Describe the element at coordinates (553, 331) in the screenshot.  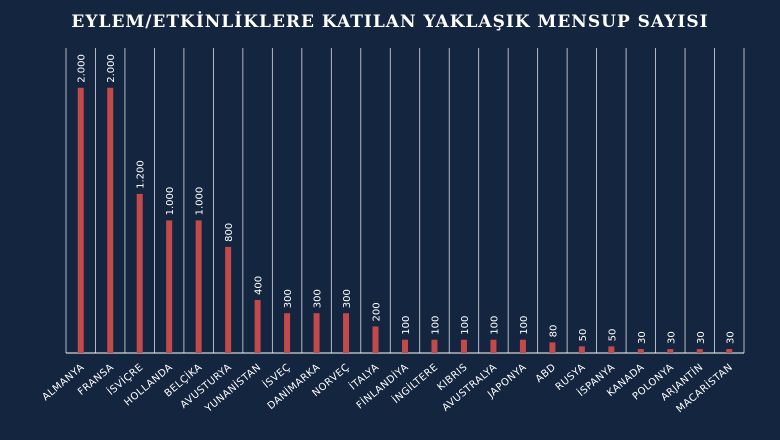
I see `value-label-16: 80` at that location.